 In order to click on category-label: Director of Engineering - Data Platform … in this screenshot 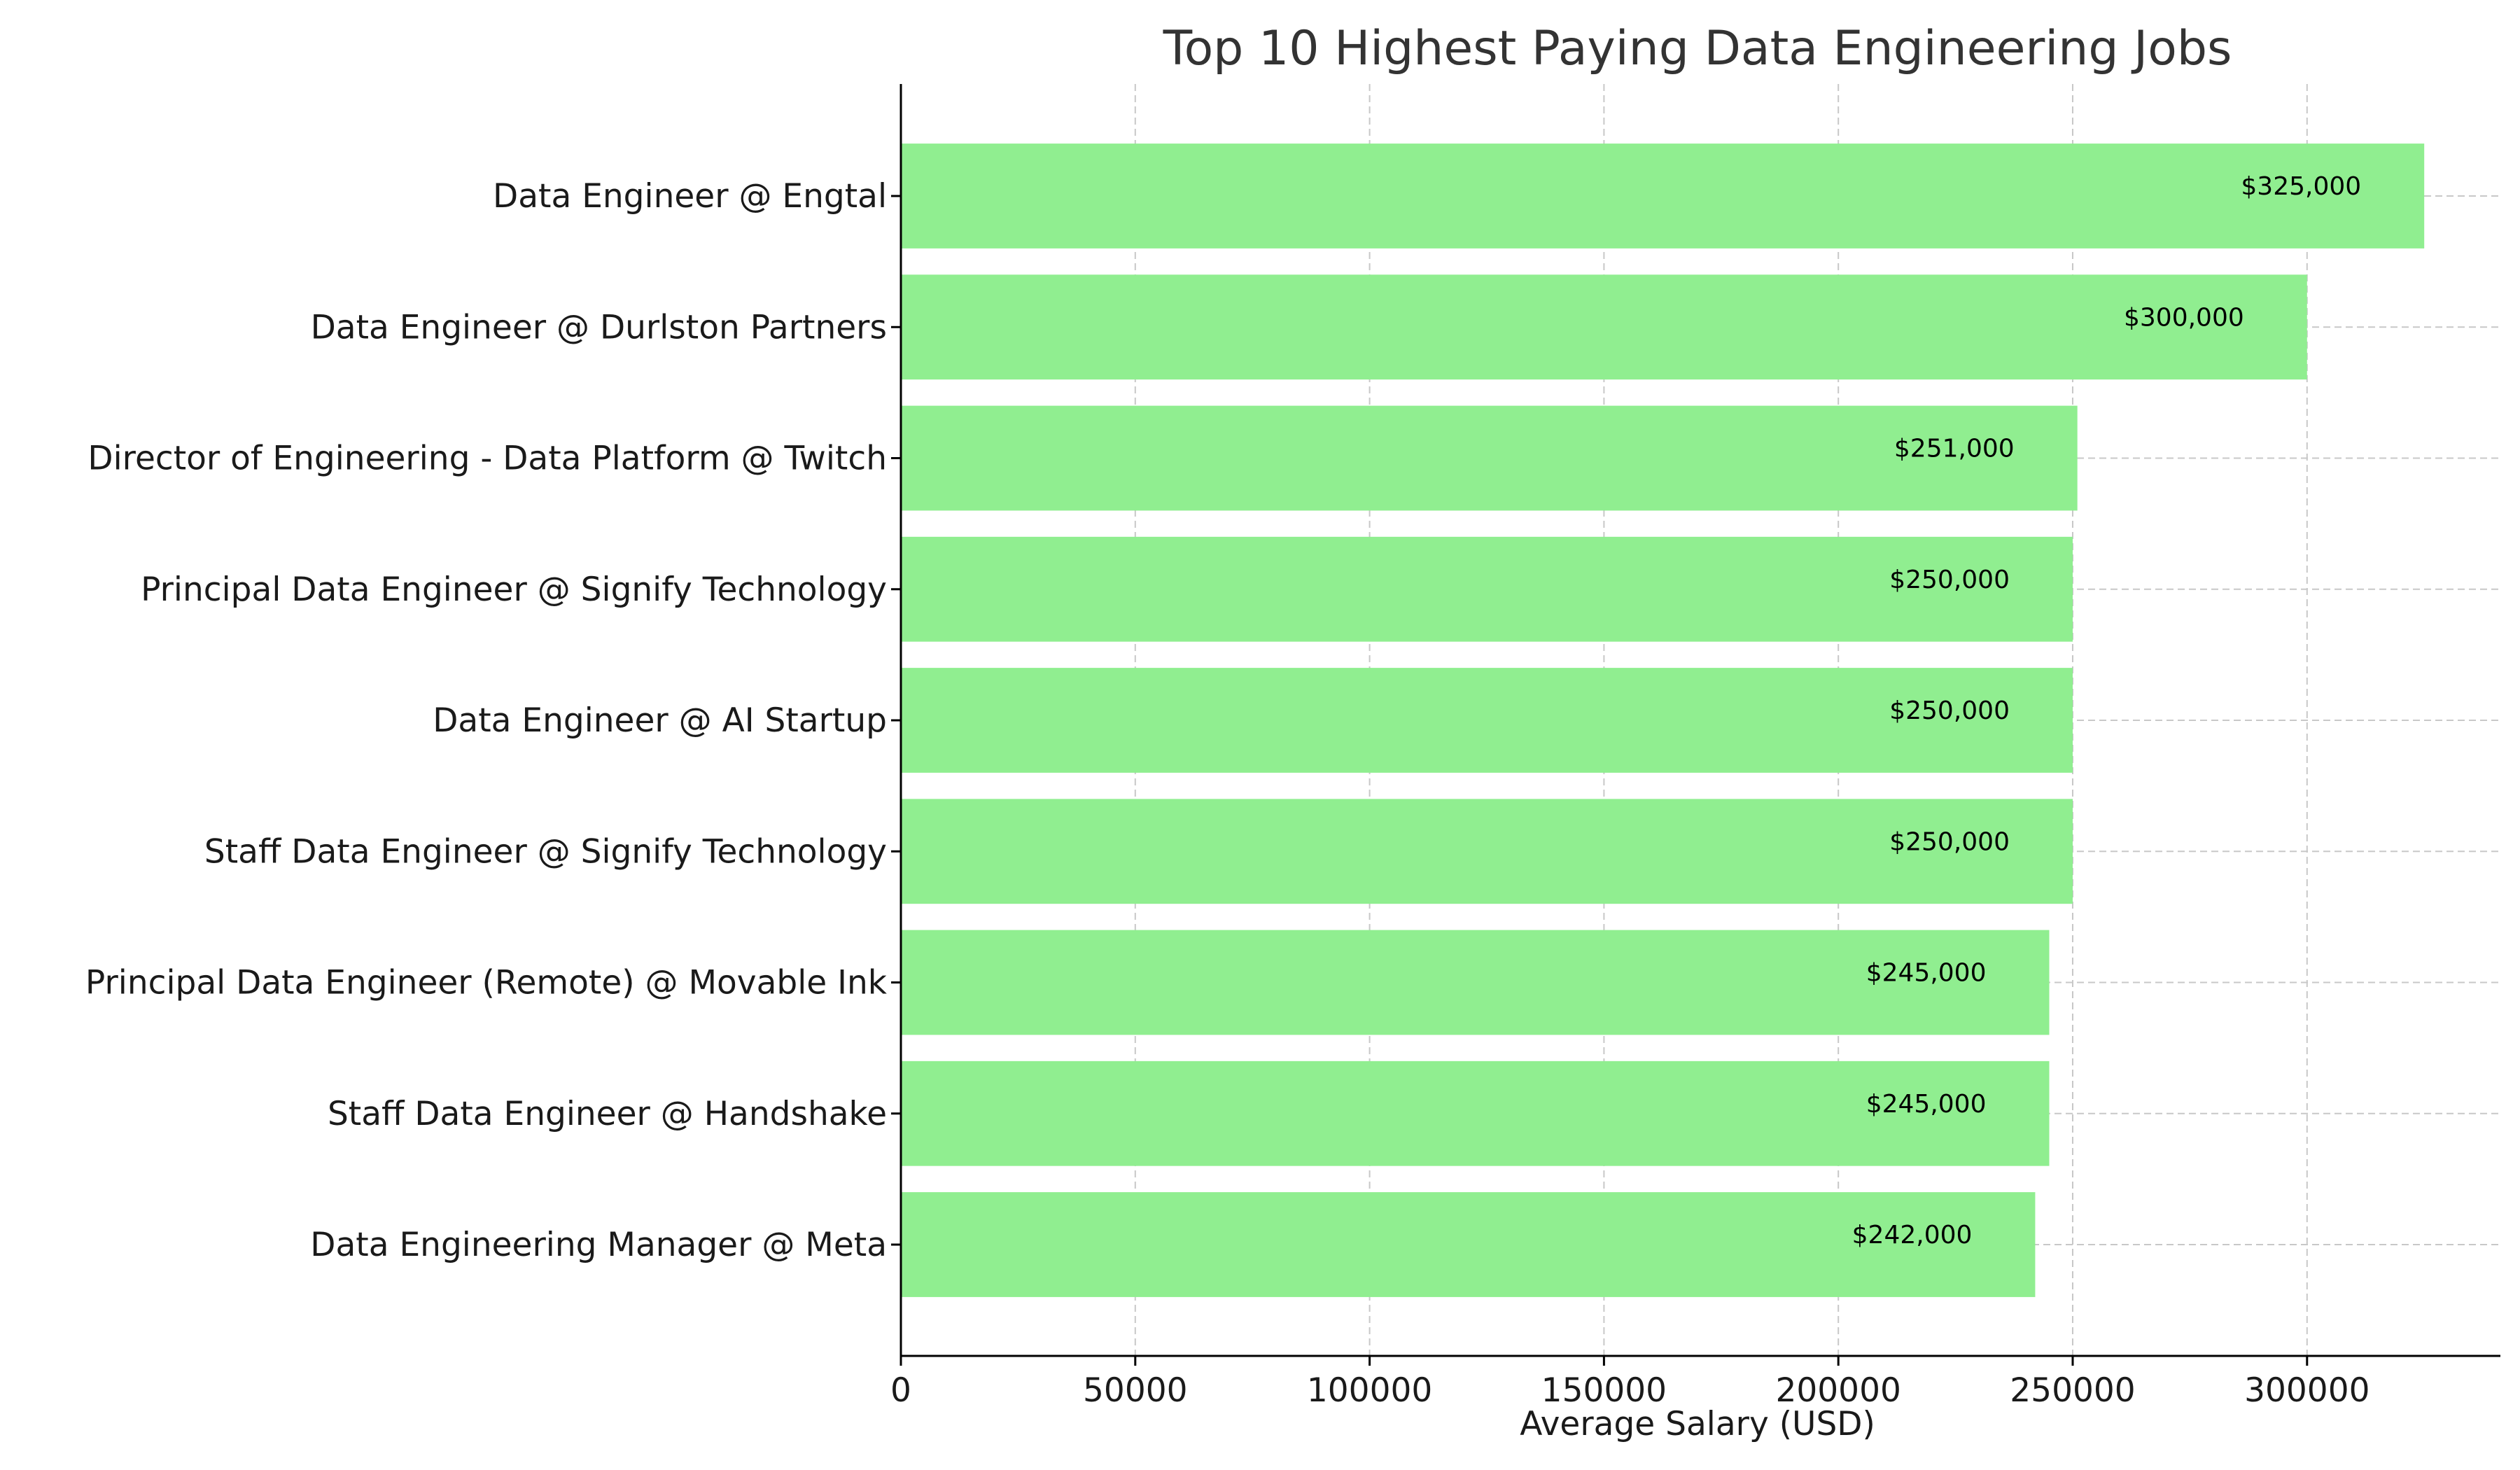, I will do `click(487, 459)`.